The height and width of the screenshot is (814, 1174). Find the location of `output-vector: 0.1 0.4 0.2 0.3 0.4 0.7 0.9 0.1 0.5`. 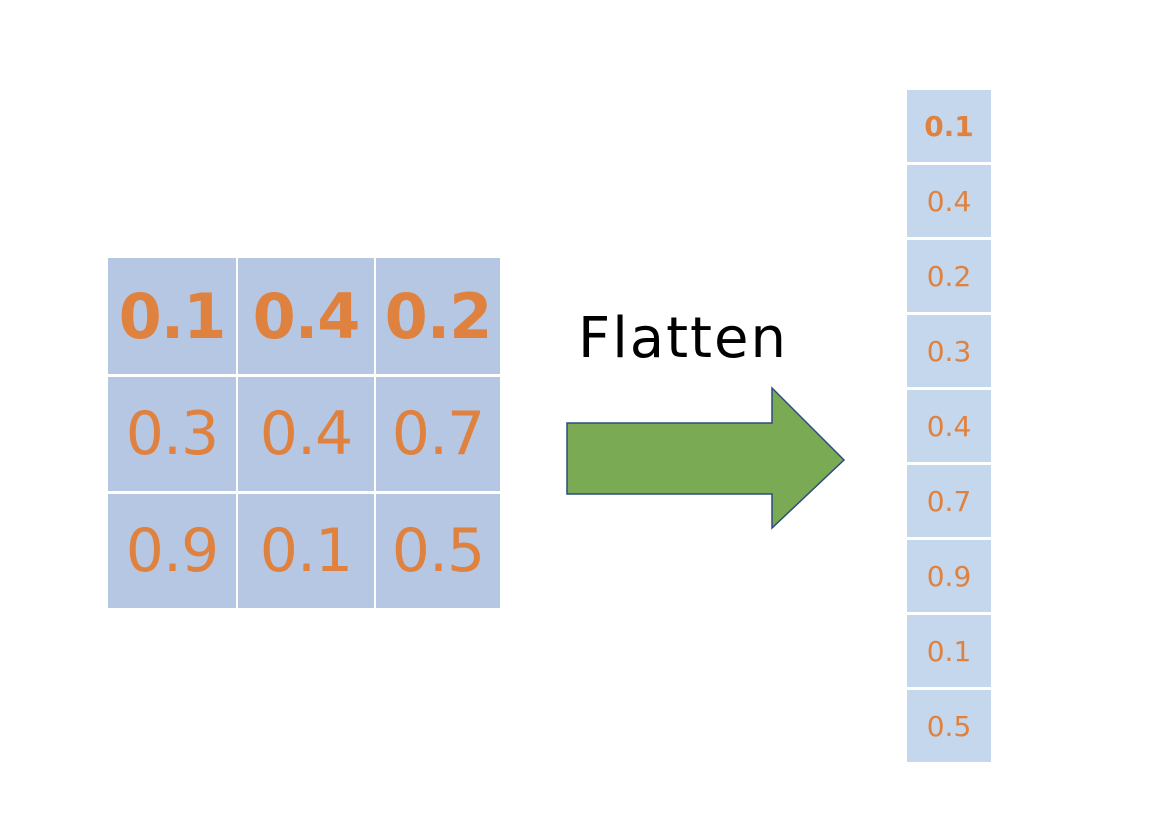

output-vector: 0.1 0.4 0.2 0.3 0.4 0.7 0.9 0.1 0.5 is located at coordinates (949, 426).